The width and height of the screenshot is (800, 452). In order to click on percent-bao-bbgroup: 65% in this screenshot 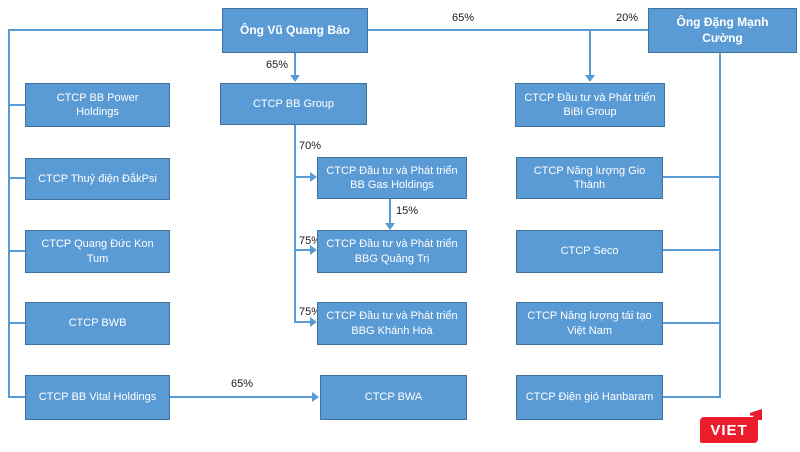, I will do `click(277, 65)`.